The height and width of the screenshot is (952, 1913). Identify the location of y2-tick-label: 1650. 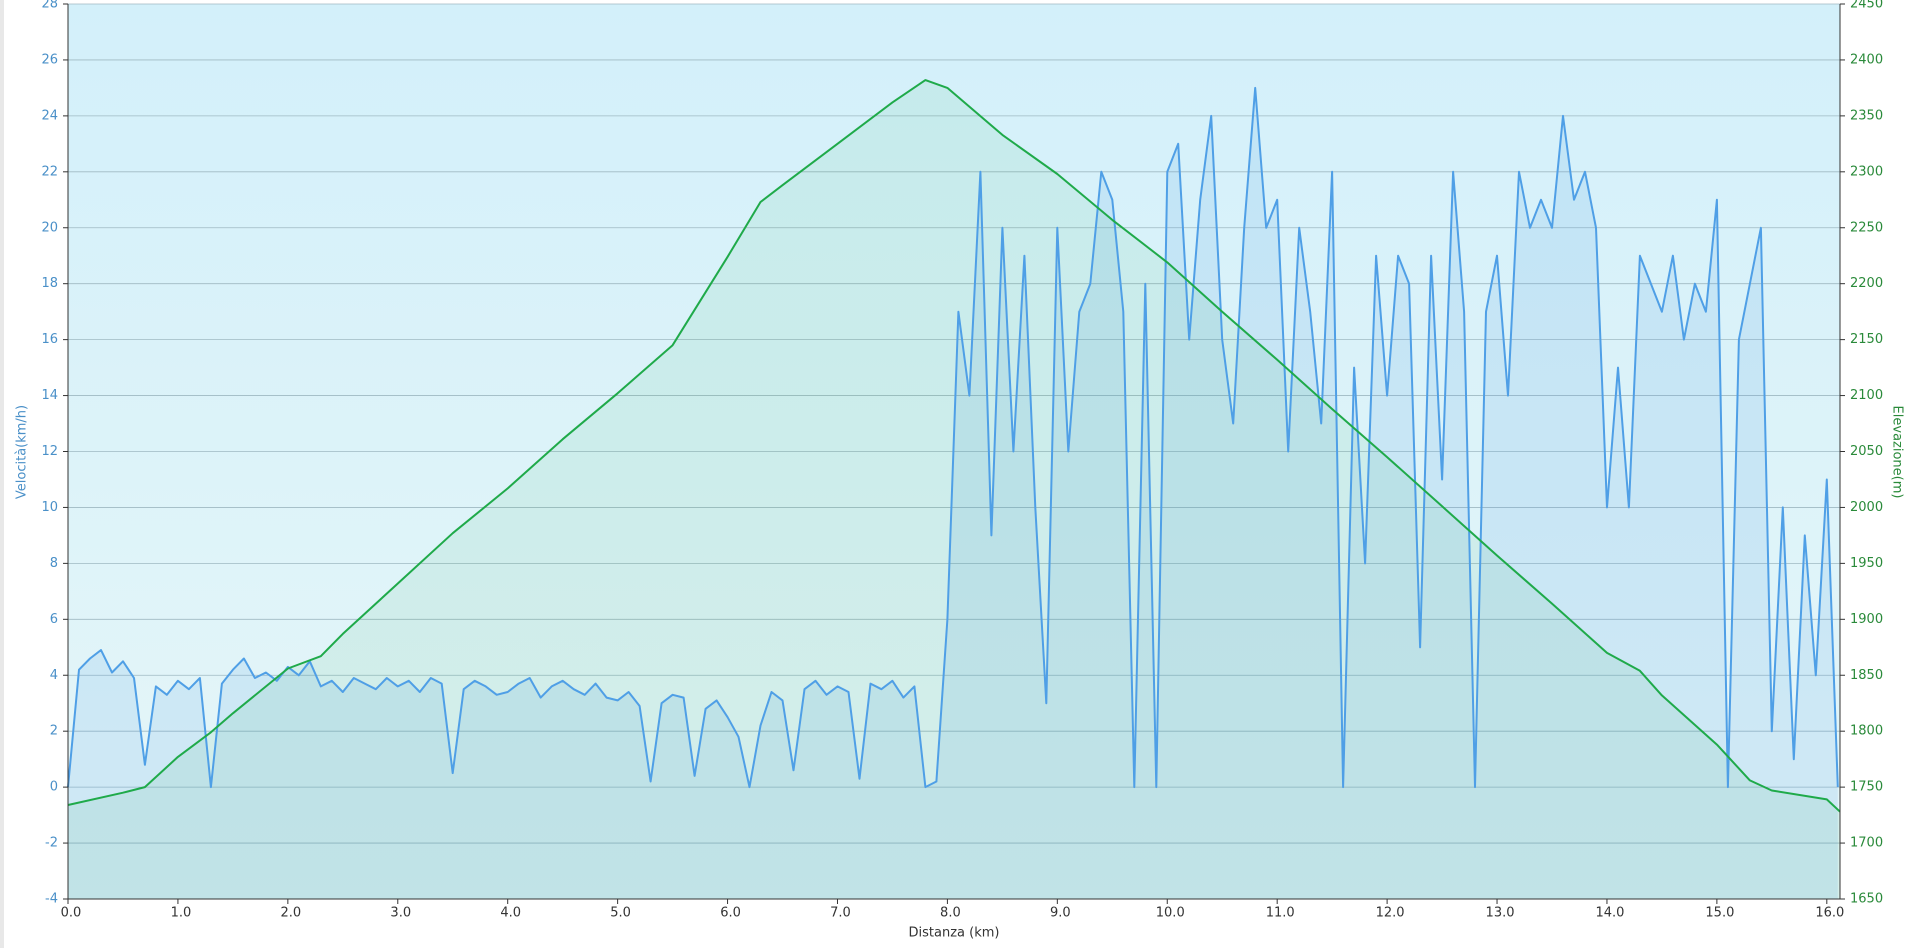
(1866, 899).